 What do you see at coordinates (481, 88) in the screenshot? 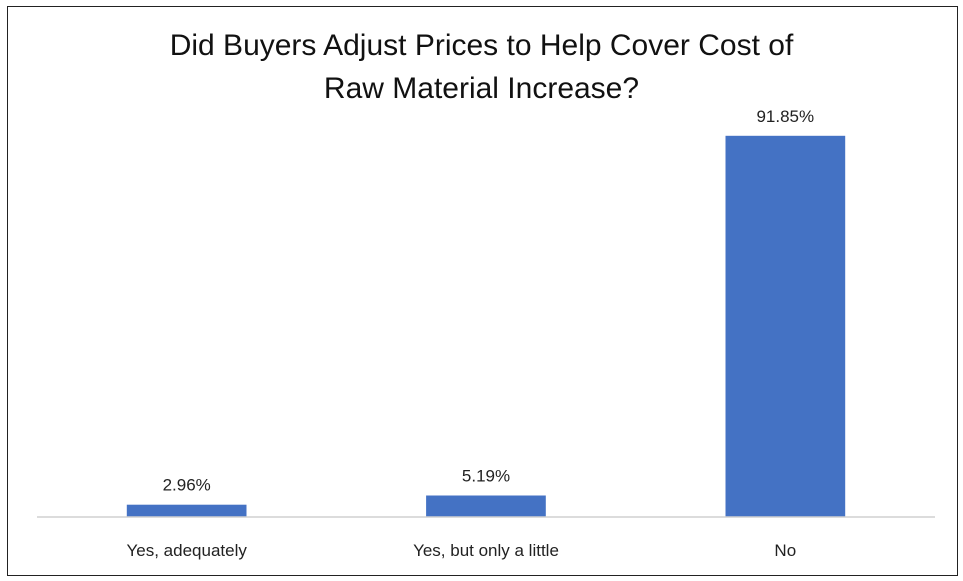
I see `chart-title-line-2: Raw Material Increase?` at bounding box center [481, 88].